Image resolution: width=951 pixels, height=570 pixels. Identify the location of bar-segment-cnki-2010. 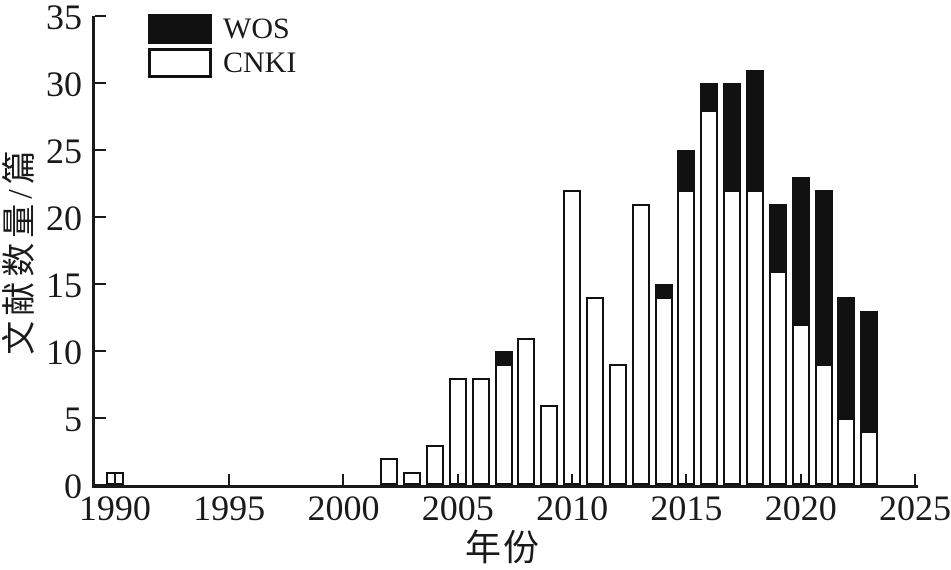
(572, 337).